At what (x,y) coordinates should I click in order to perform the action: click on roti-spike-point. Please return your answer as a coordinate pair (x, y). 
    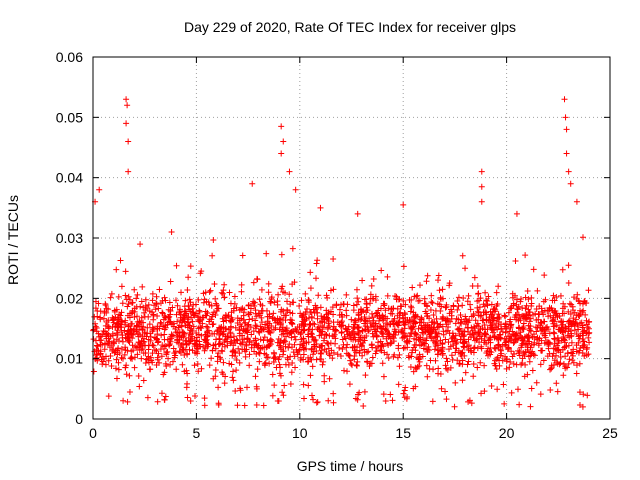
    Looking at the image, I should click on (128, 141).